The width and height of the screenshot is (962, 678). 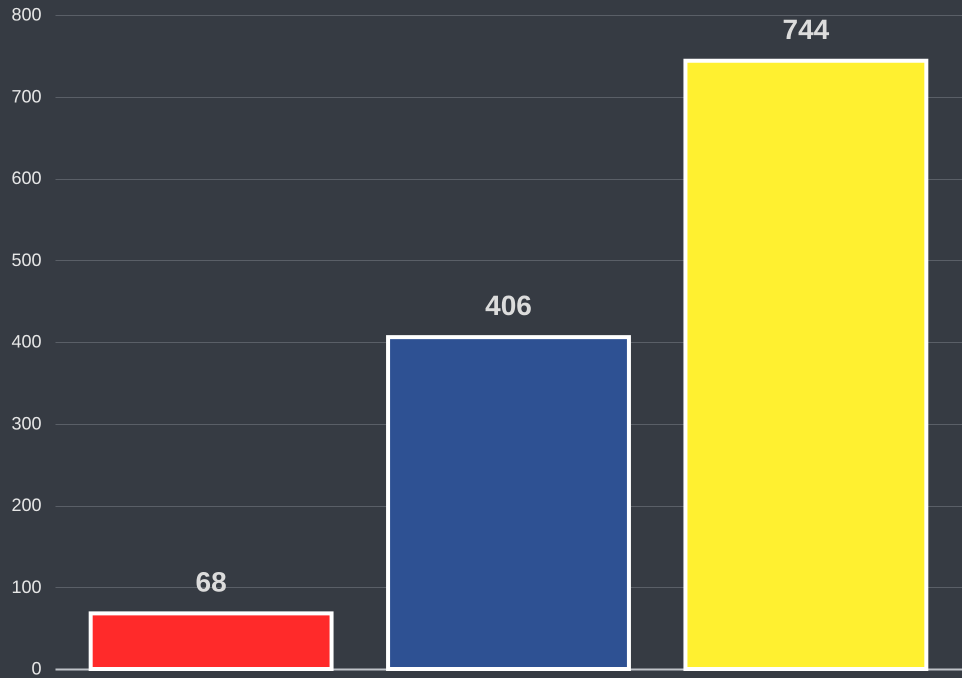 I want to click on y-tick-label: 500, so click(x=26, y=260).